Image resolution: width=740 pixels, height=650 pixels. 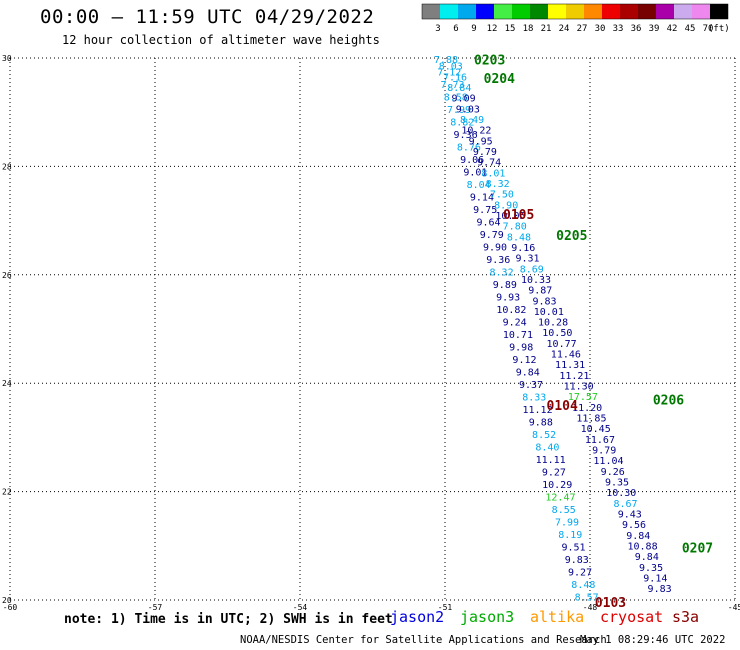 I want to click on wave-height-point: 9.93, so click(x=508, y=298).